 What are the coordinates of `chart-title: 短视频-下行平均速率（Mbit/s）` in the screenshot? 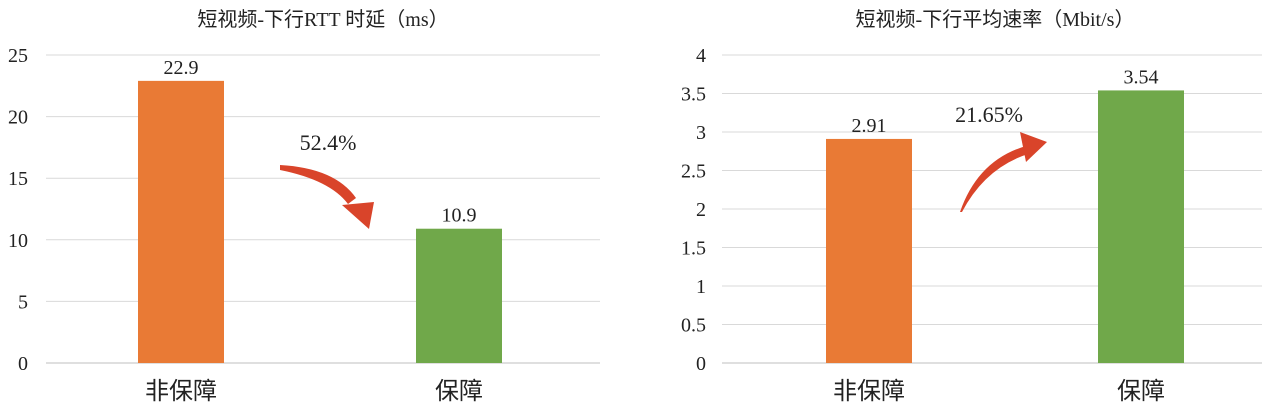 It's located at (995, 19).